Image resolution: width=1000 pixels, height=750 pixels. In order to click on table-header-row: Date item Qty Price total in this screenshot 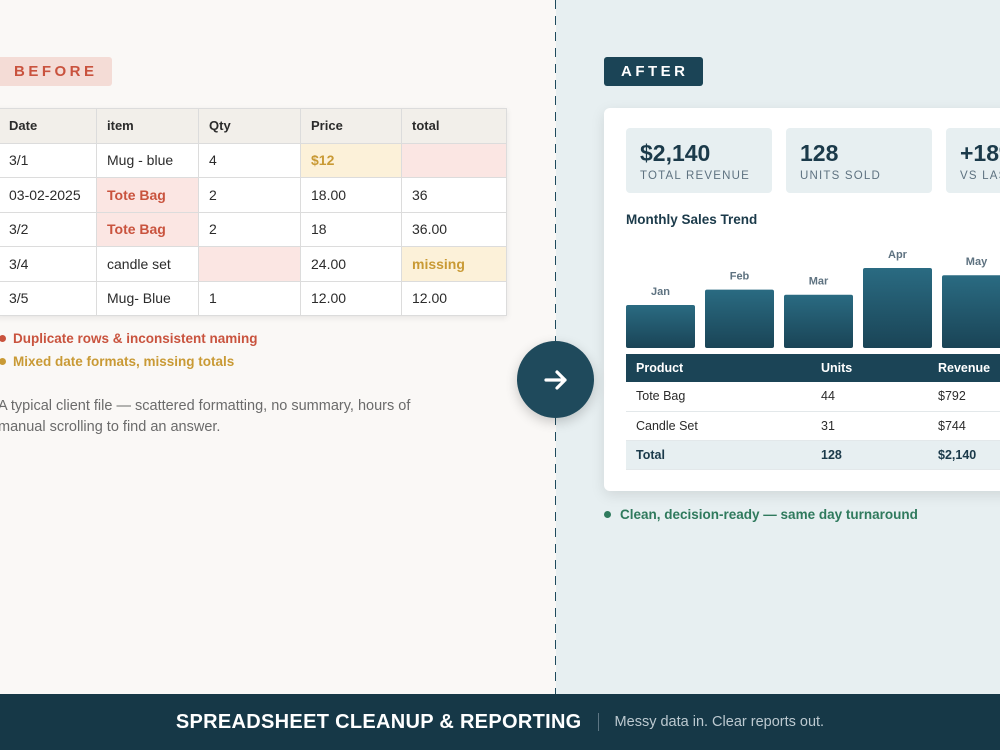, I will do `click(253, 126)`.